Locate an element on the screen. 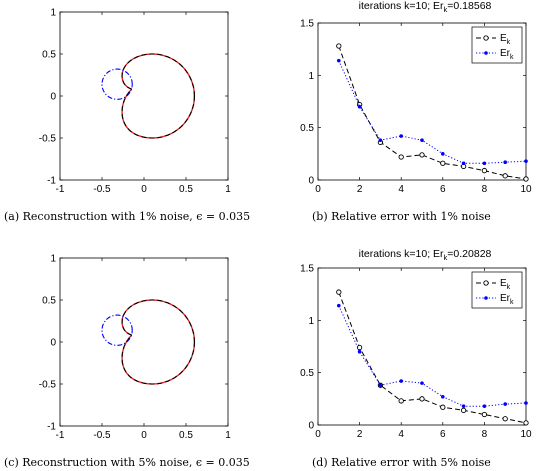 Image resolution: width=538 pixels, height=471 pixels. panel-a-ticks: -1 -0.5 0 0.5 1 -1 -0.5 0 0.5 1 is located at coordinates (135, 102).